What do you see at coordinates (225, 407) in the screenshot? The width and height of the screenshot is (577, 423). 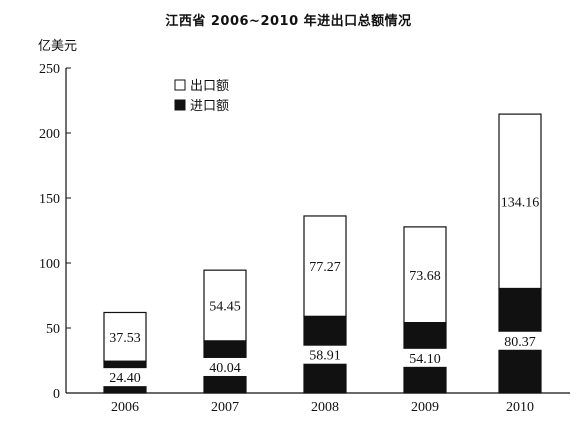 I see `x-tick-label: 2007` at bounding box center [225, 407].